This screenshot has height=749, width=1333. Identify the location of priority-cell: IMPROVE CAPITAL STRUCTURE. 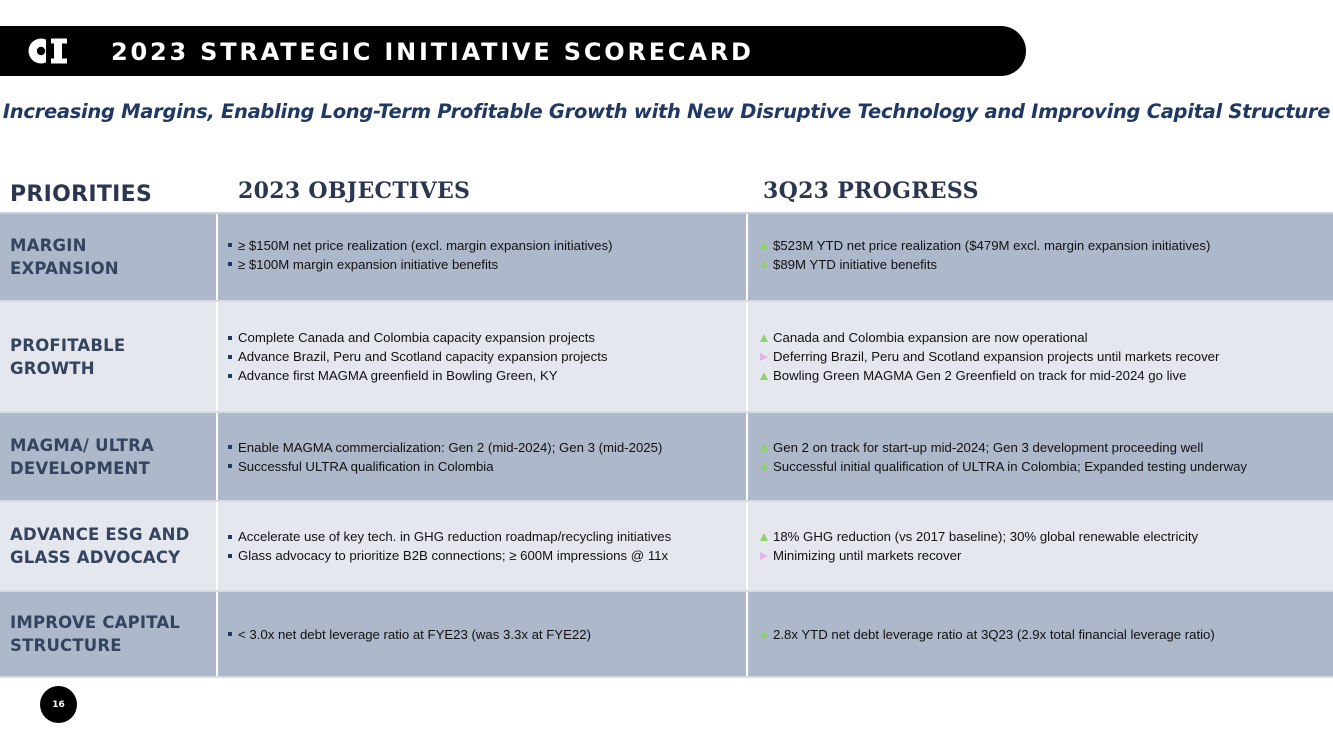
(109, 634).